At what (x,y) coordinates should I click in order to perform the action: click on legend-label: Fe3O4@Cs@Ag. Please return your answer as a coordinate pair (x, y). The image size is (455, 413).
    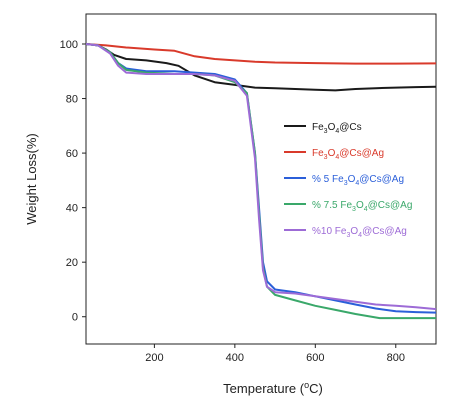
    Looking at the image, I should click on (348, 154).